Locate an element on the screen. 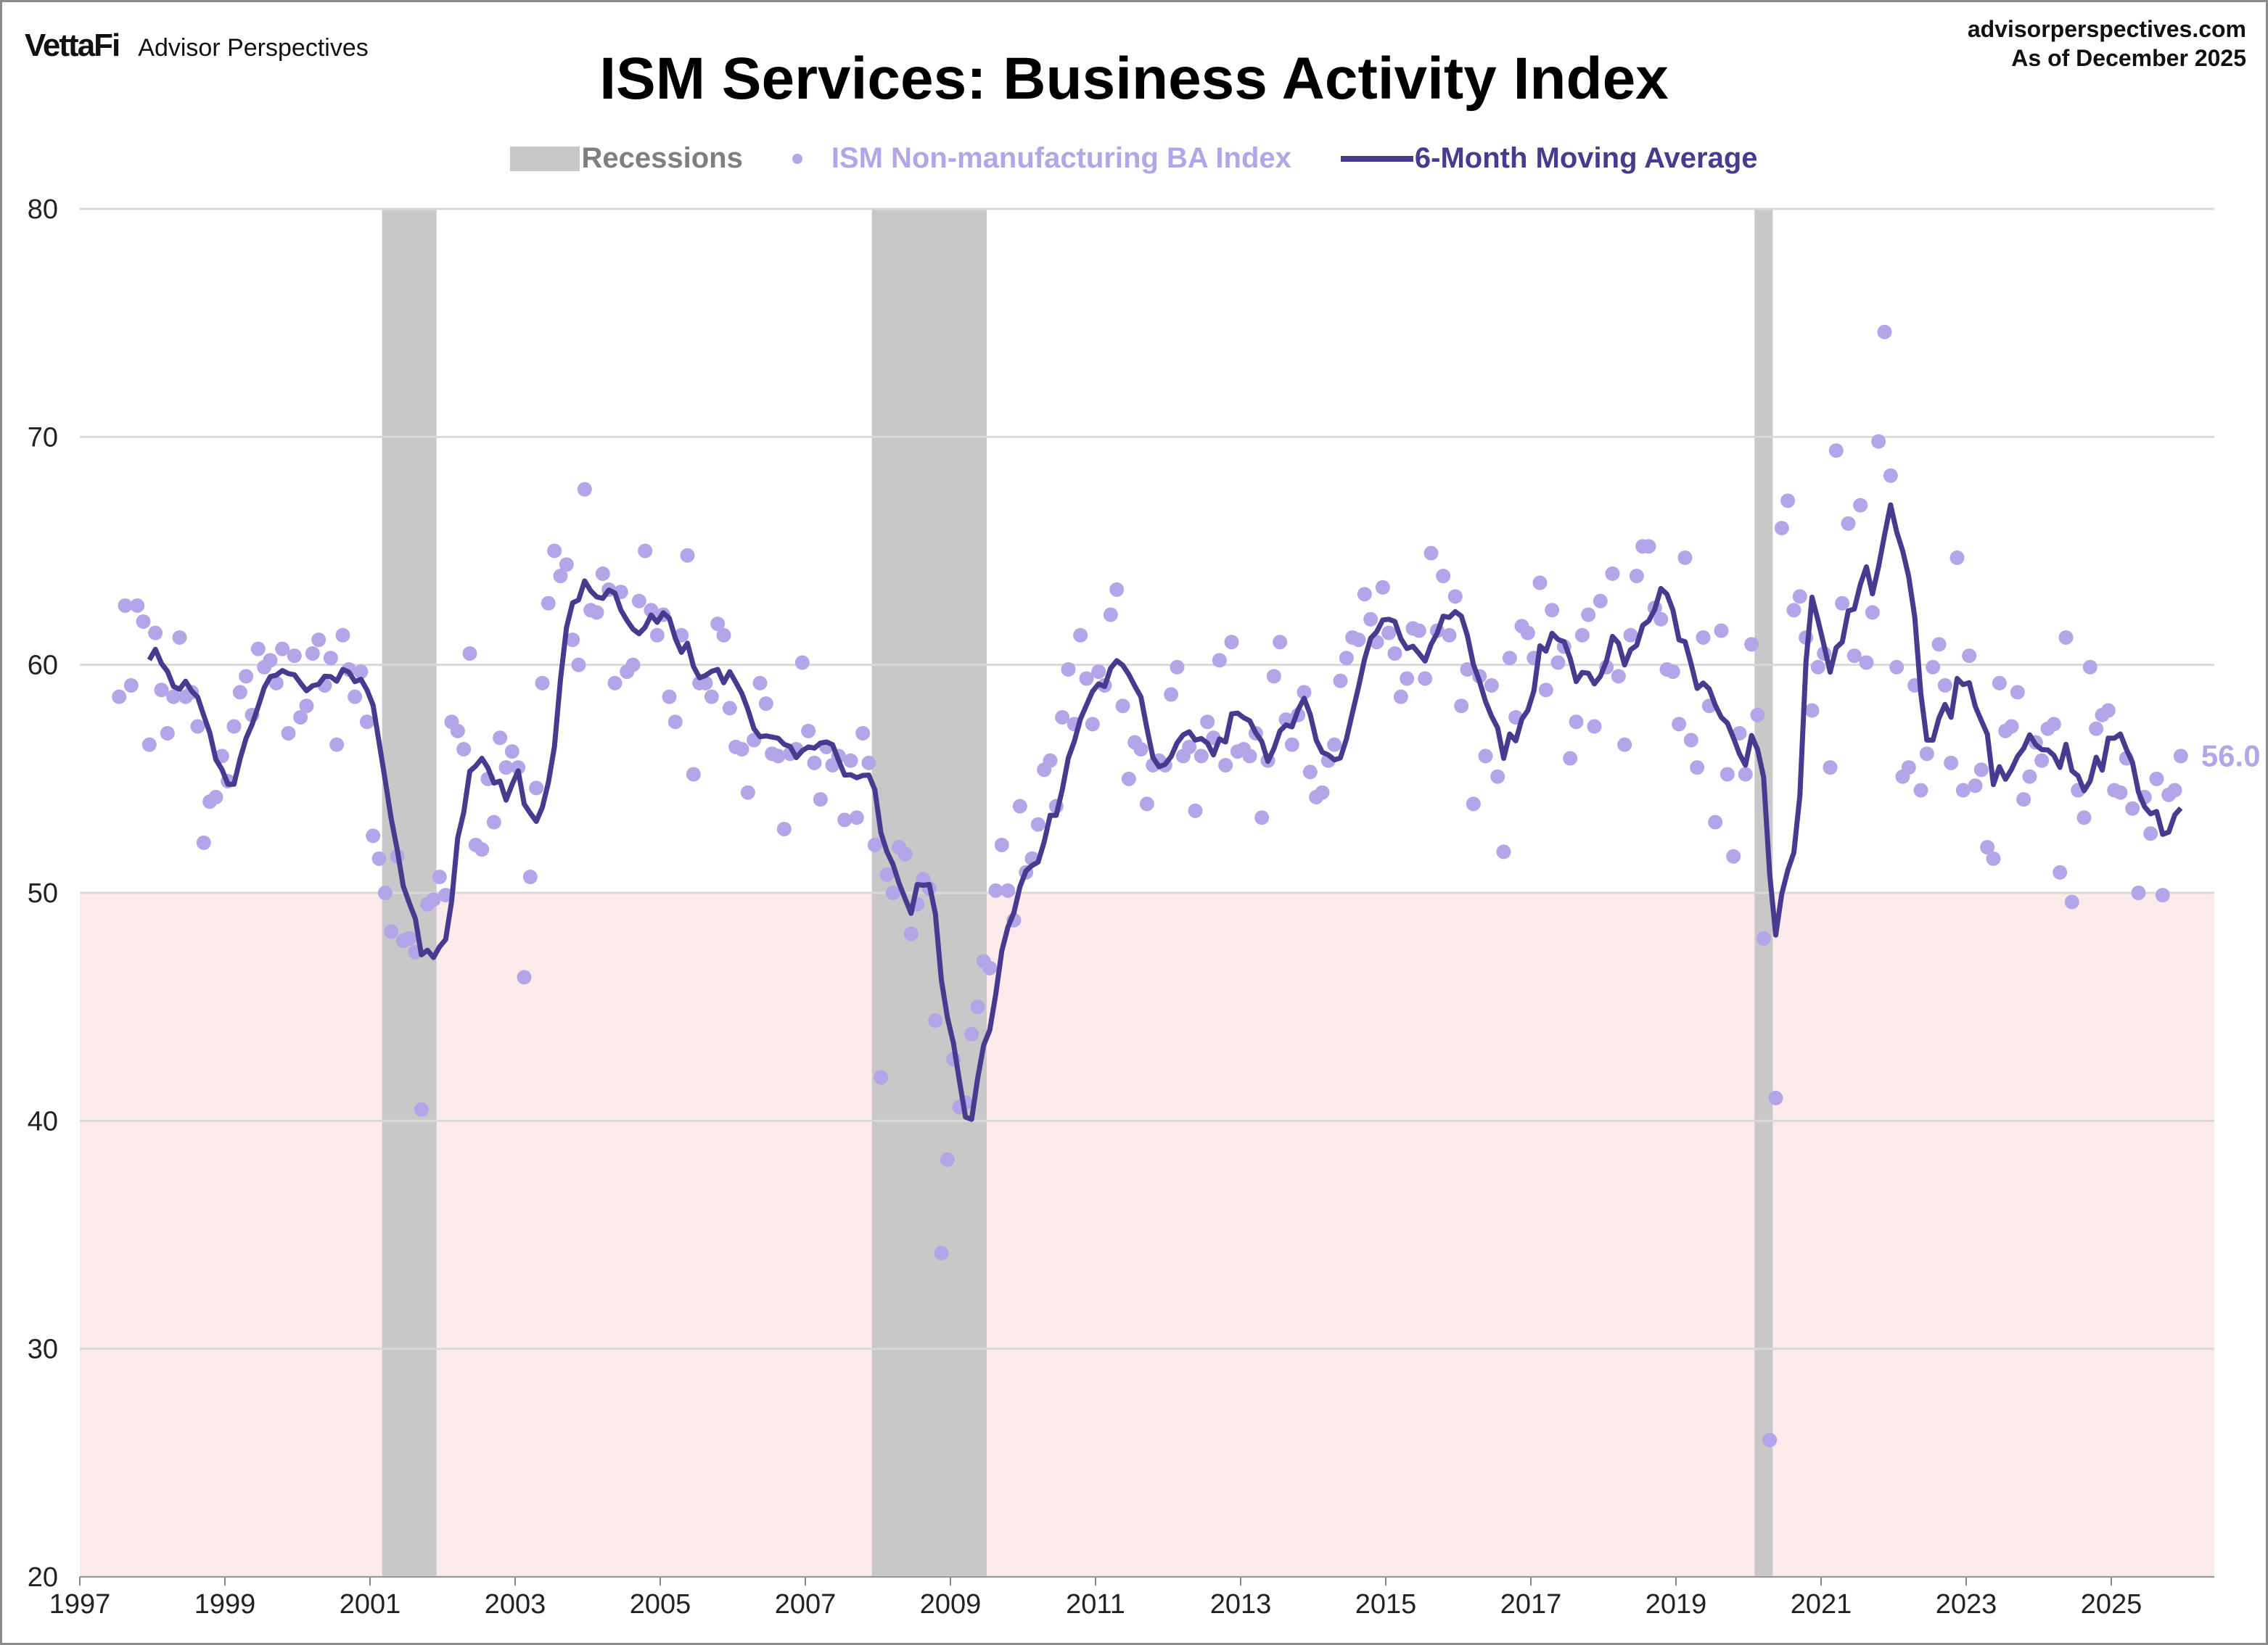  x-tick-label: 1997 is located at coordinates (80, 1605).